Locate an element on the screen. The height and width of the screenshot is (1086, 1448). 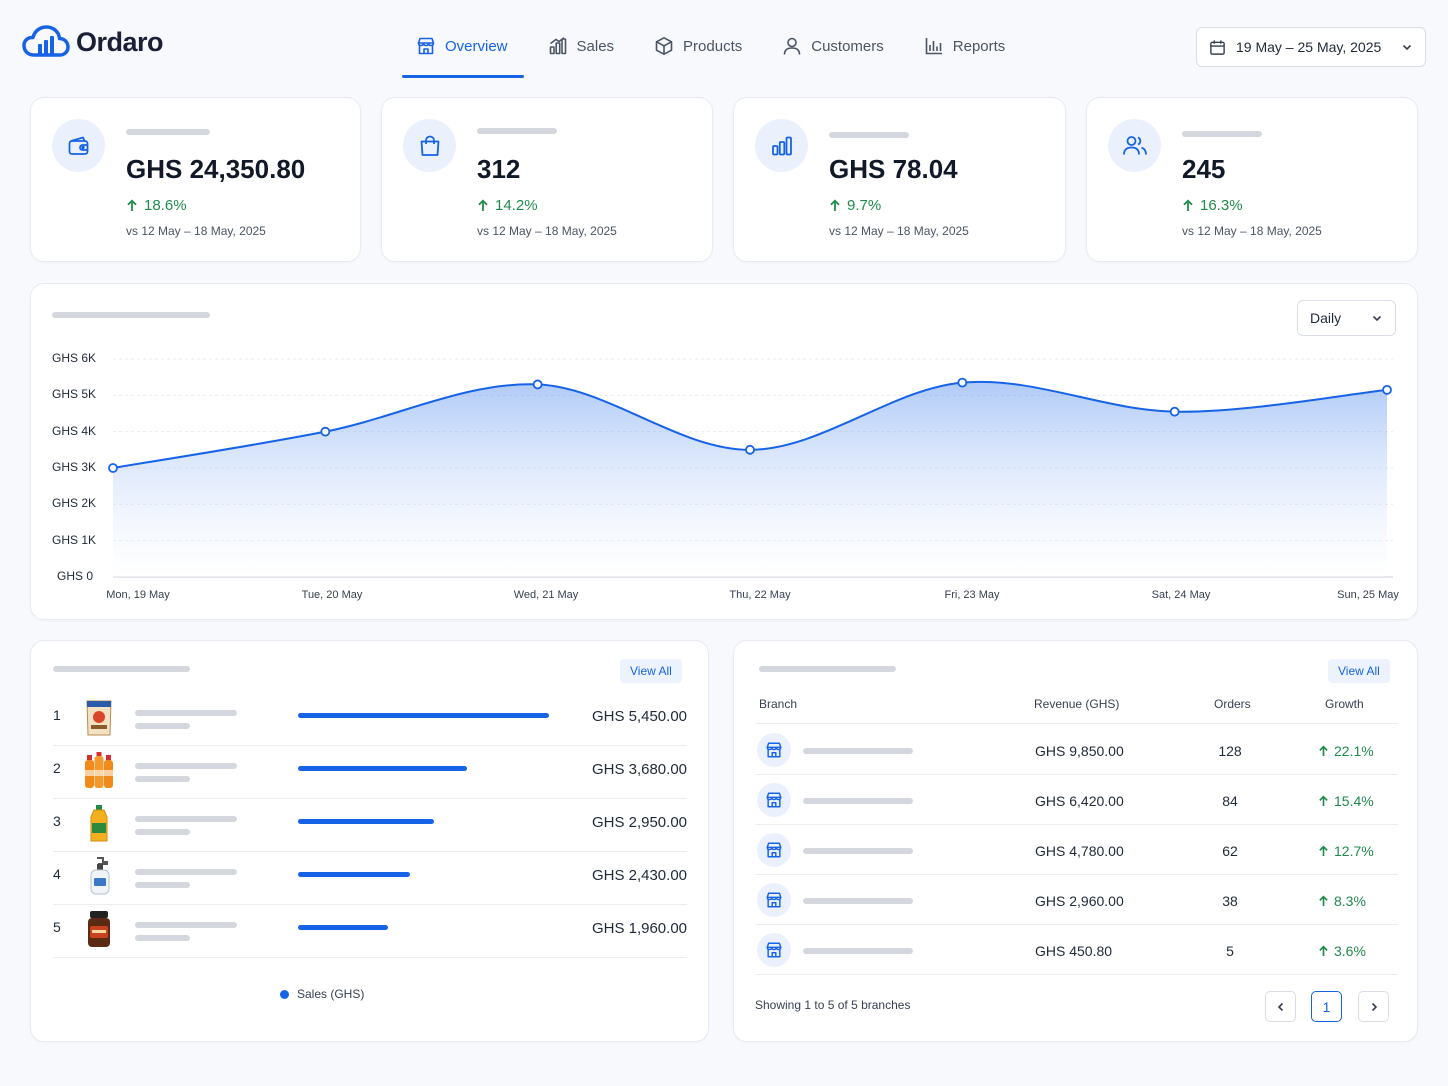
branch-row: GHS 2,960.00 38 8.3% is located at coordinates (1077, 900).